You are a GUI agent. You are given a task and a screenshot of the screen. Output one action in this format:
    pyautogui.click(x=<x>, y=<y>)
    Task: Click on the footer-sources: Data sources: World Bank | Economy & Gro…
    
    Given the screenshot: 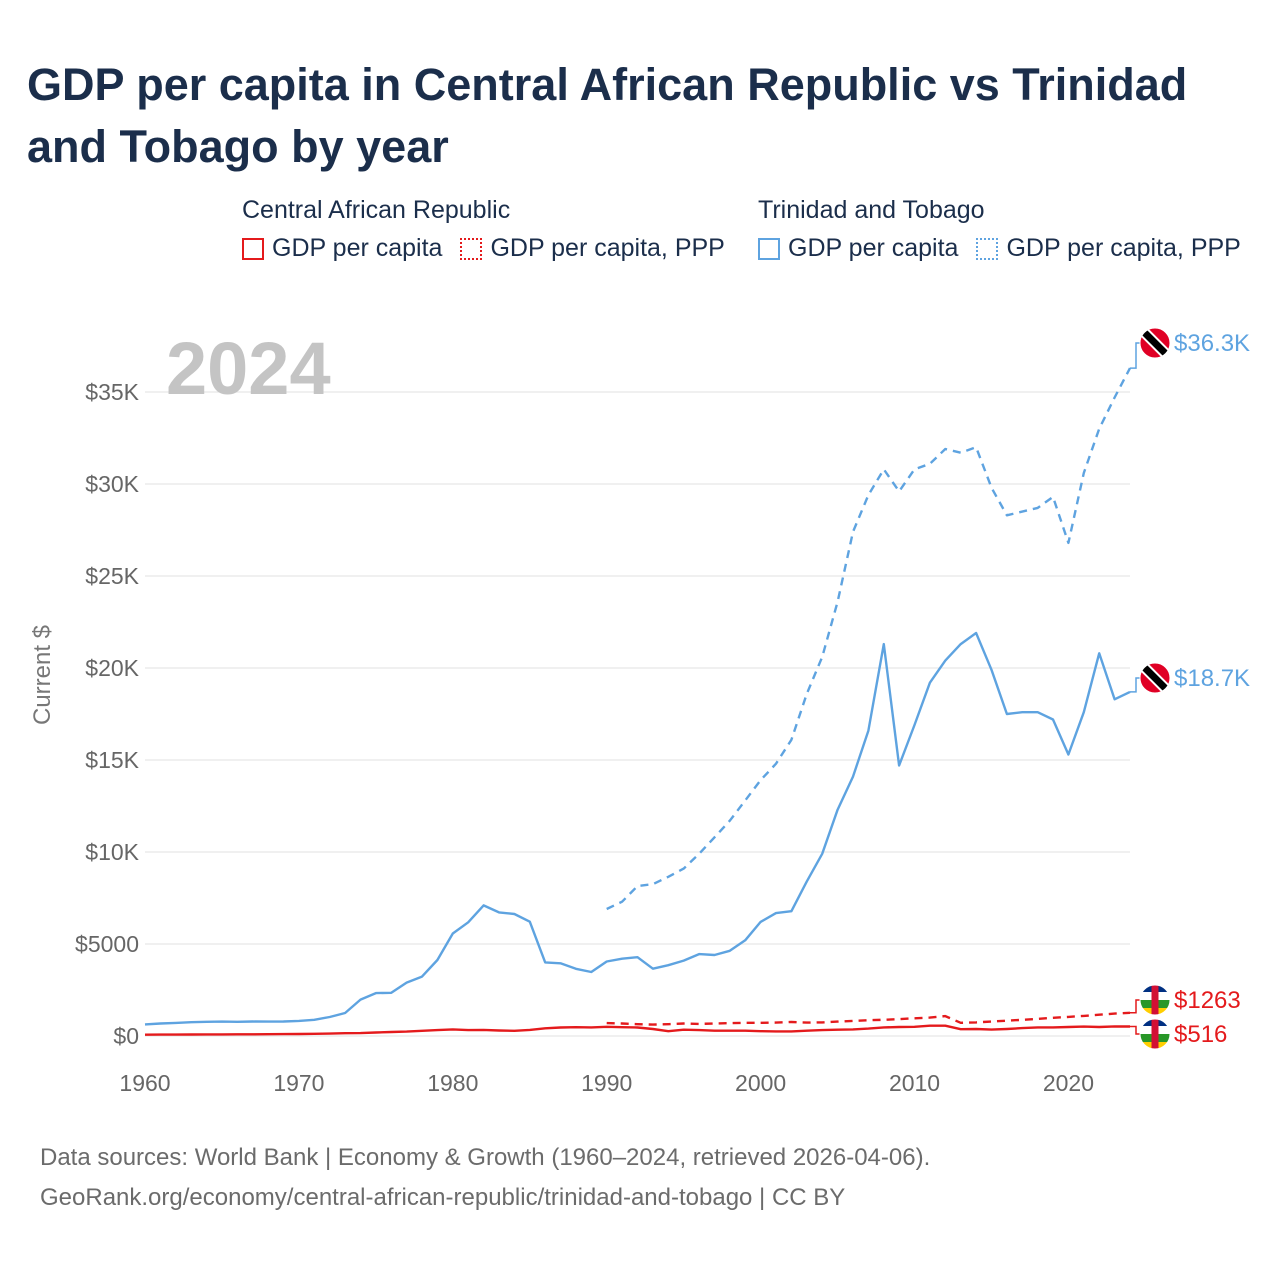 What is the action you would take?
    pyautogui.click(x=485, y=1157)
    